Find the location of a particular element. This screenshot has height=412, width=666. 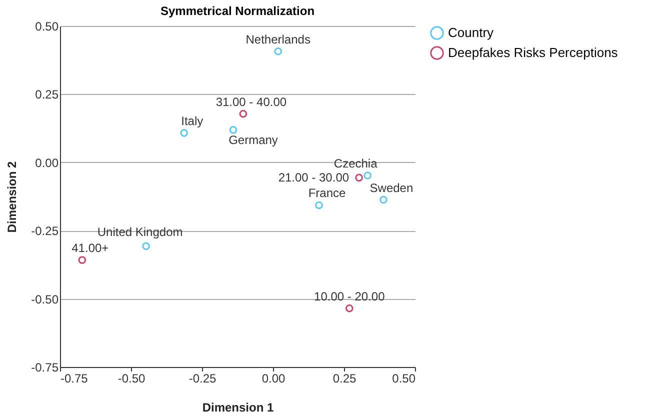

x-tick-label: 0.50 is located at coordinates (404, 379).